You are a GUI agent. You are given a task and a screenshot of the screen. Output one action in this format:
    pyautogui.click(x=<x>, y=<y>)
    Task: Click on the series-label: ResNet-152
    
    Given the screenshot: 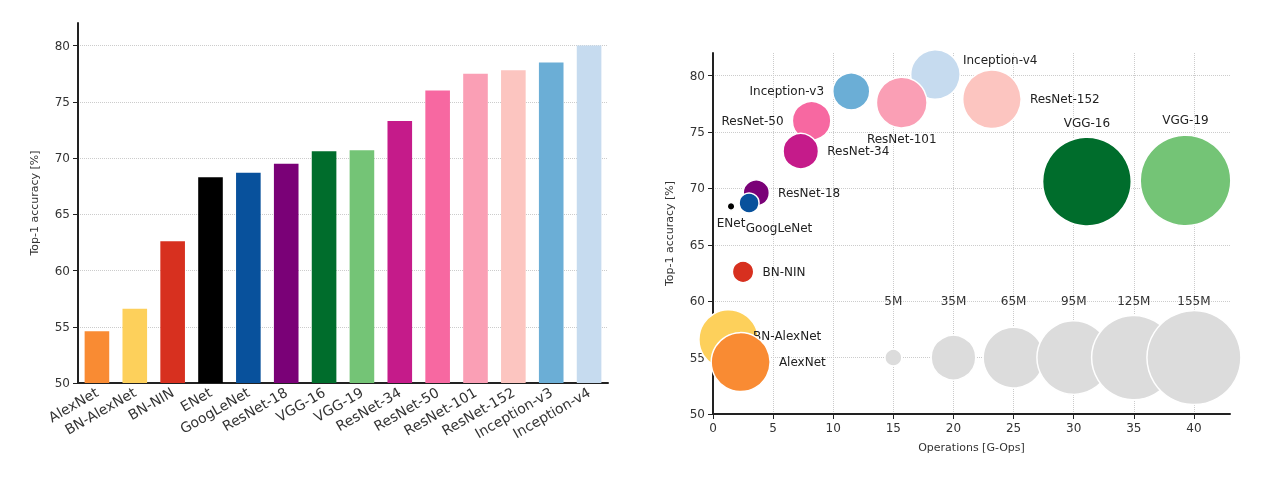 What is the action you would take?
    pyautogui.click(x=1064, y=99)
    